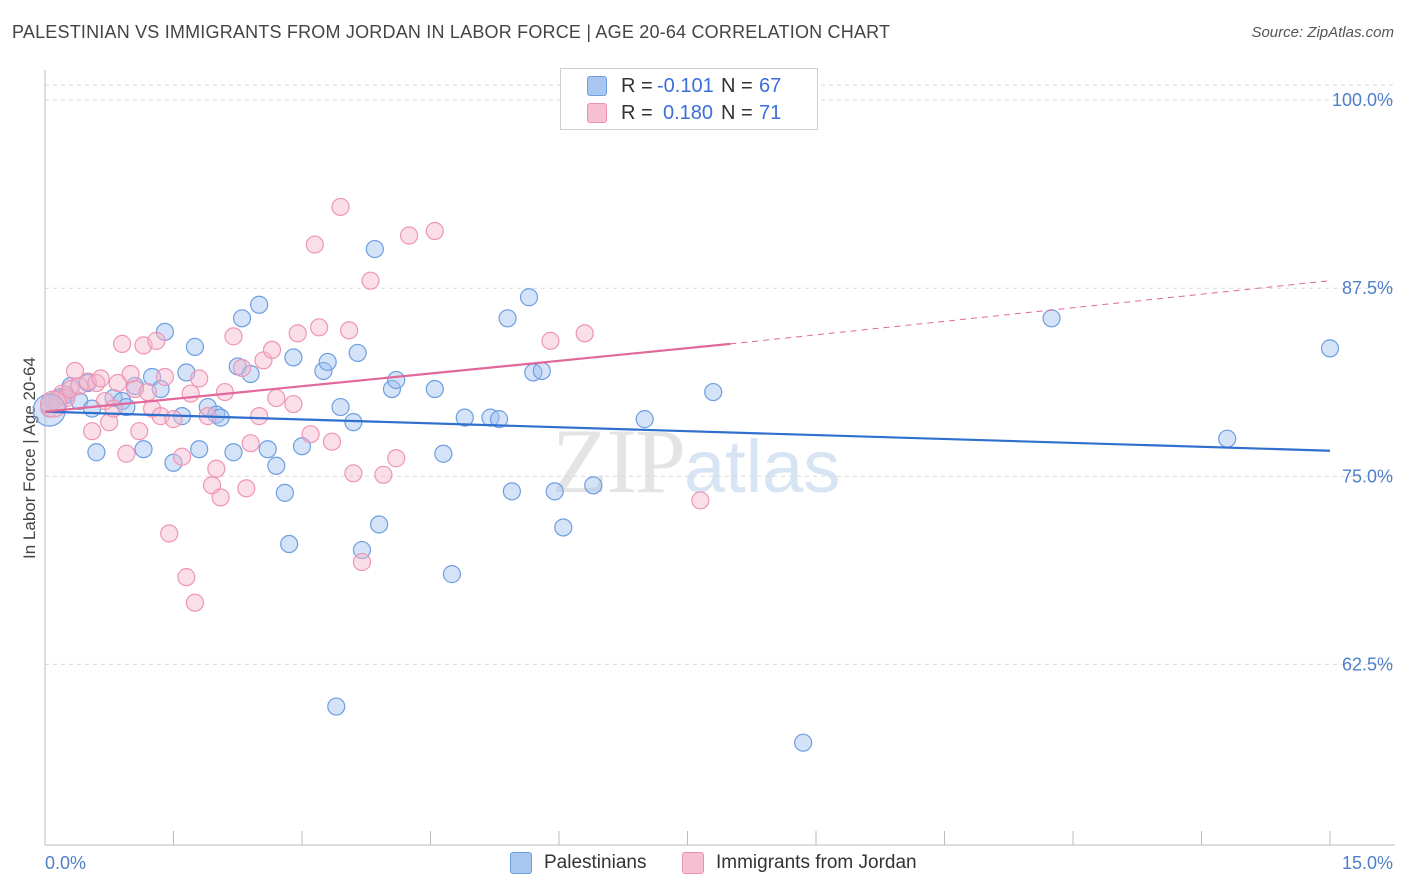 The image size is (1406, 892). Describe the element at coordinates (1367, 664) in the screenshot. I see `y-tick-label: 62.5%` at that location.